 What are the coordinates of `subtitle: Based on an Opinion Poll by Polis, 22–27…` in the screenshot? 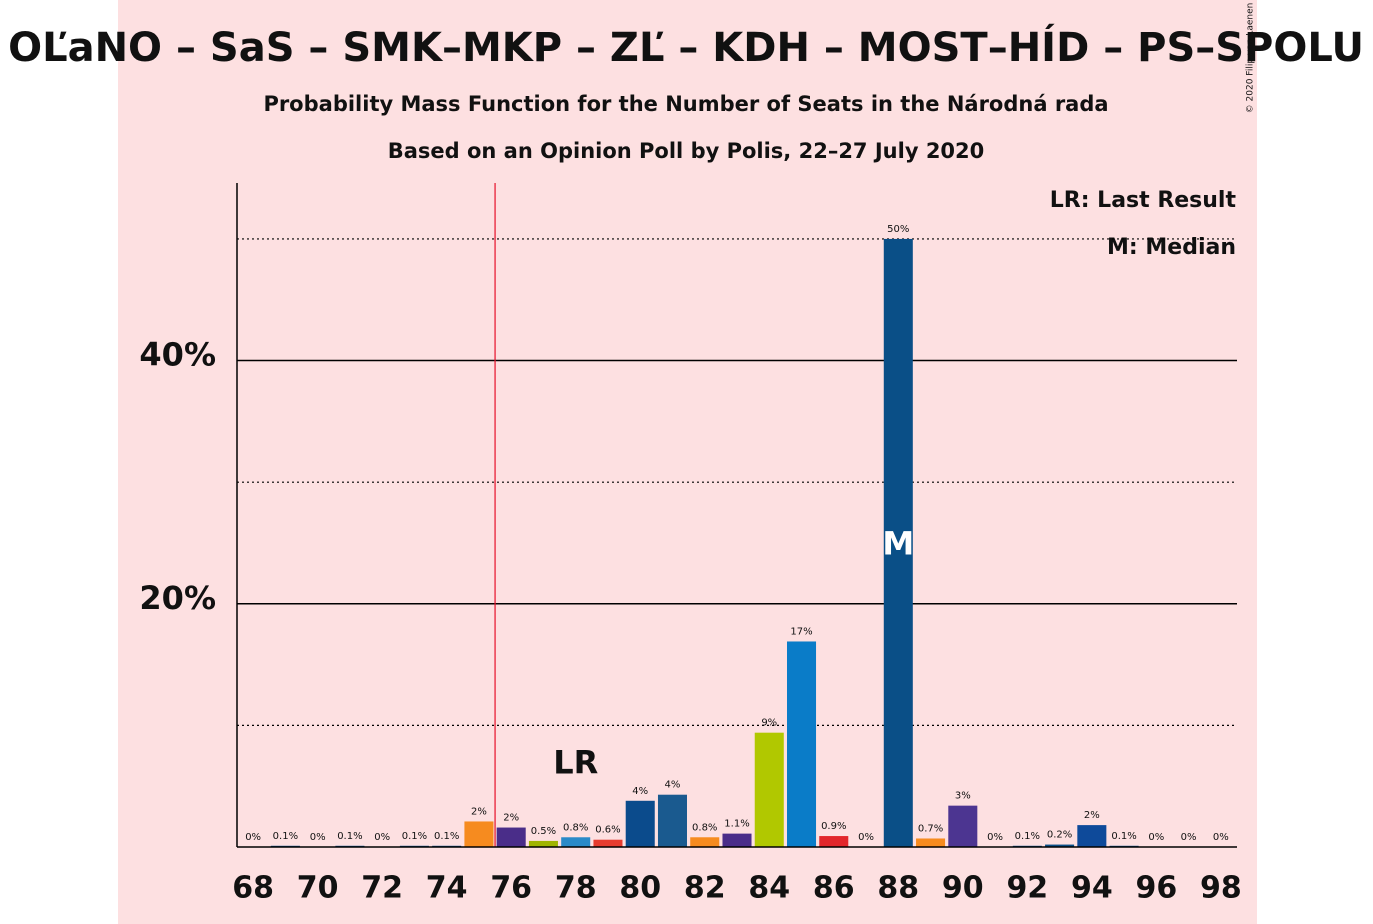 It's located at (686, 151).